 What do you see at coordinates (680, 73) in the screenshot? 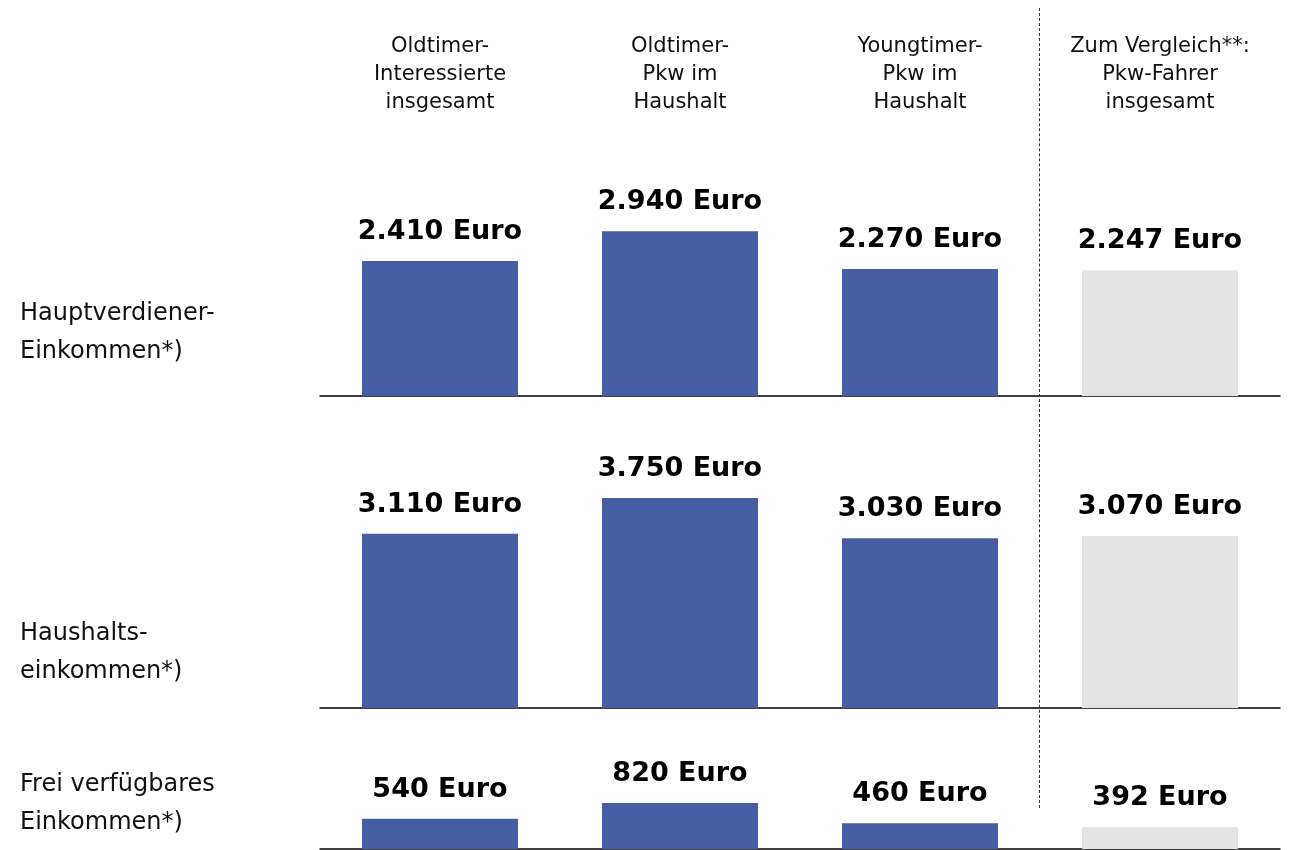
I see `x-tick-label: Oldtimer- Pkw im Haushalt` at bounding box center [680, 73].